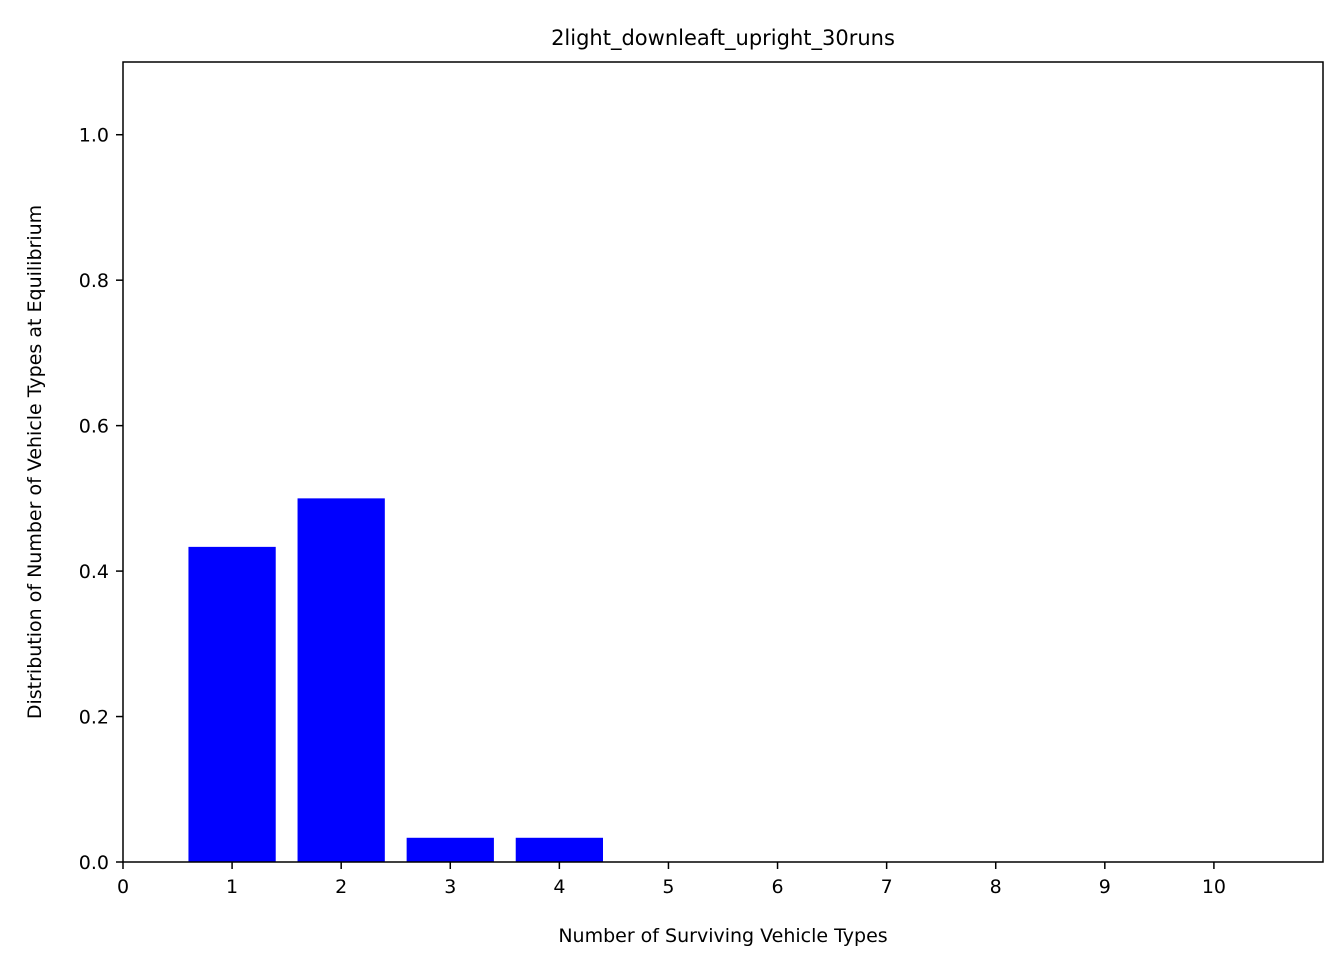 The height and width of the screenshot is (973, 1342). Describe the element at coordinates (341, 887) in the screenshot. I see `x-tick-label: 2` at that location.